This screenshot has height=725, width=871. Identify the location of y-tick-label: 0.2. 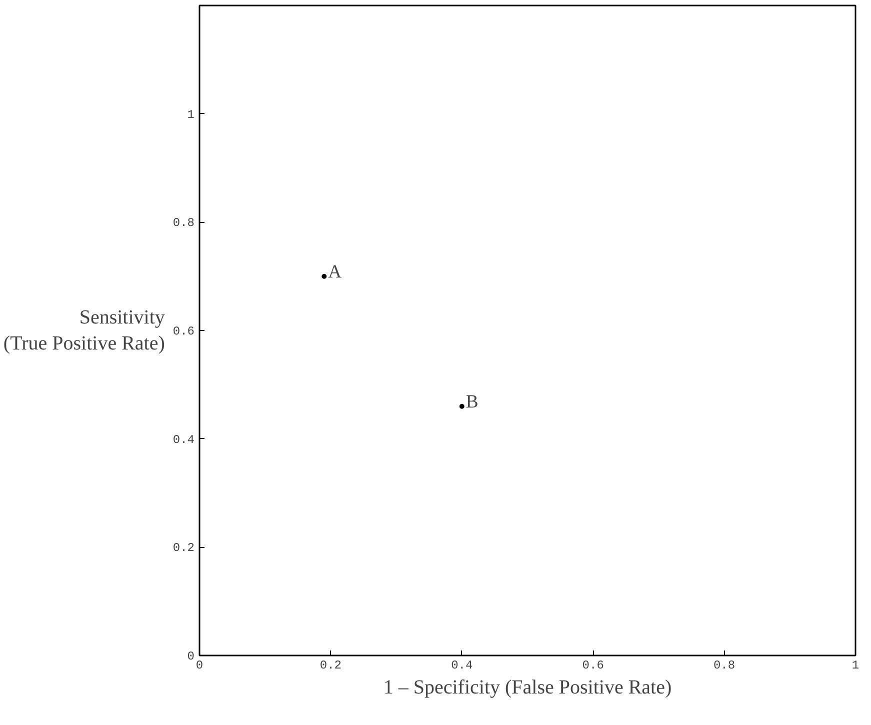
(183, 548).